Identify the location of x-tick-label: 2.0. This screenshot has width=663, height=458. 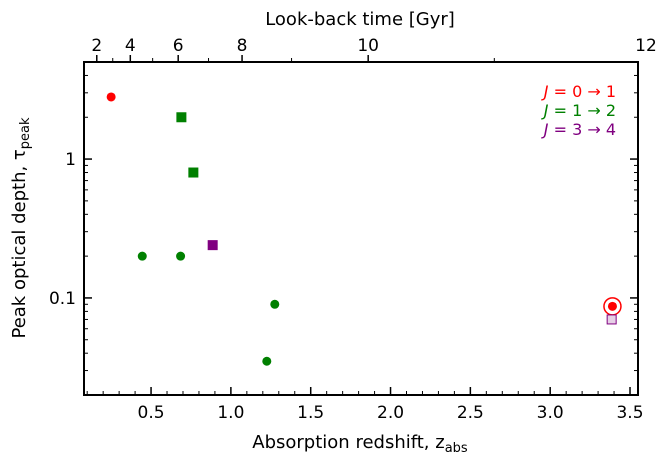
(390, 413).